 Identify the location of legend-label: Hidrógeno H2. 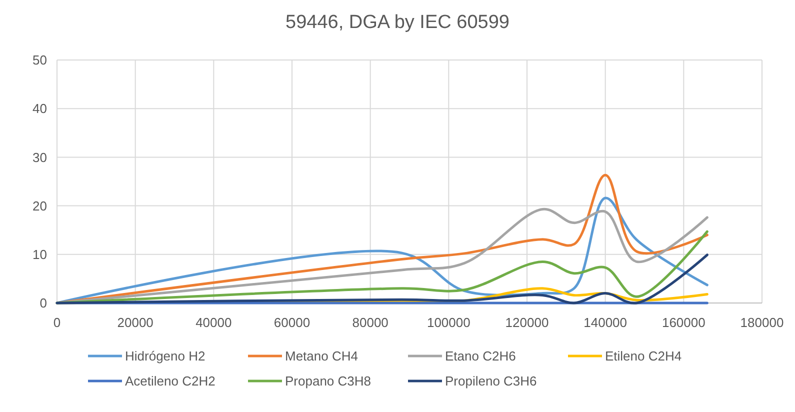
(165, 356).